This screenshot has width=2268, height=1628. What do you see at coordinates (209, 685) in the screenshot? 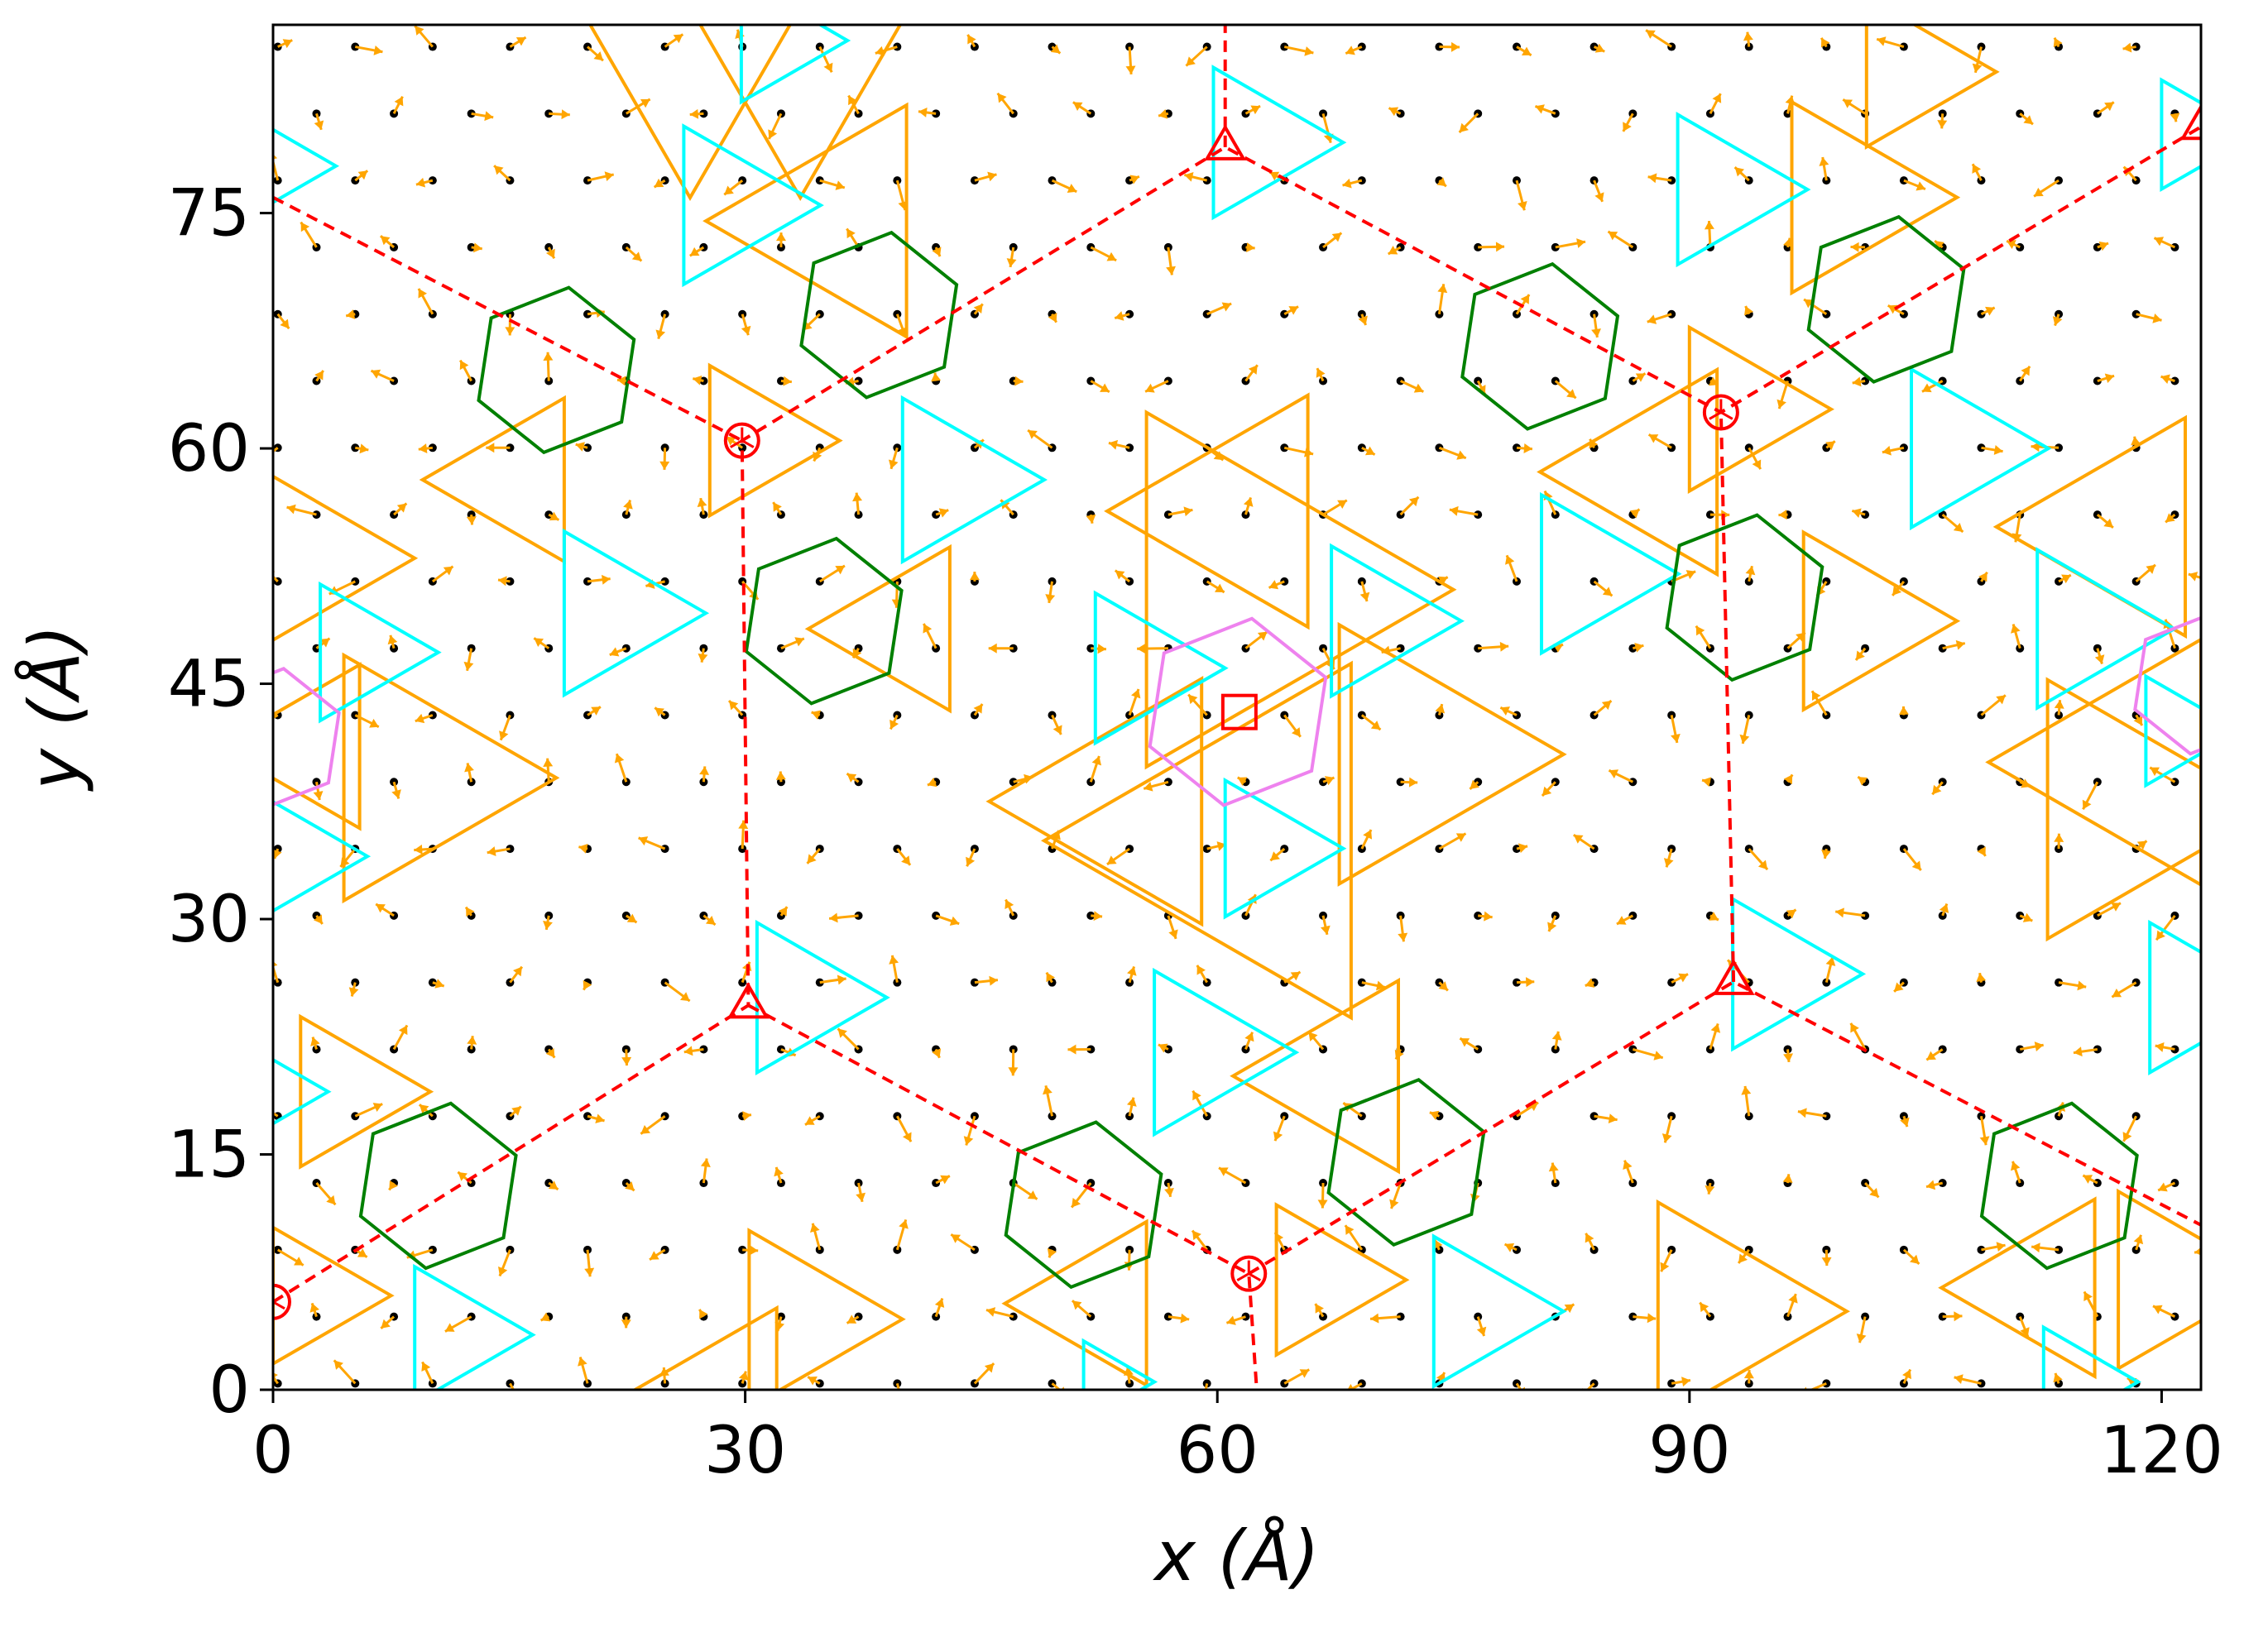
I see `y-tick-label: 45` at bounding box center [209, 685].